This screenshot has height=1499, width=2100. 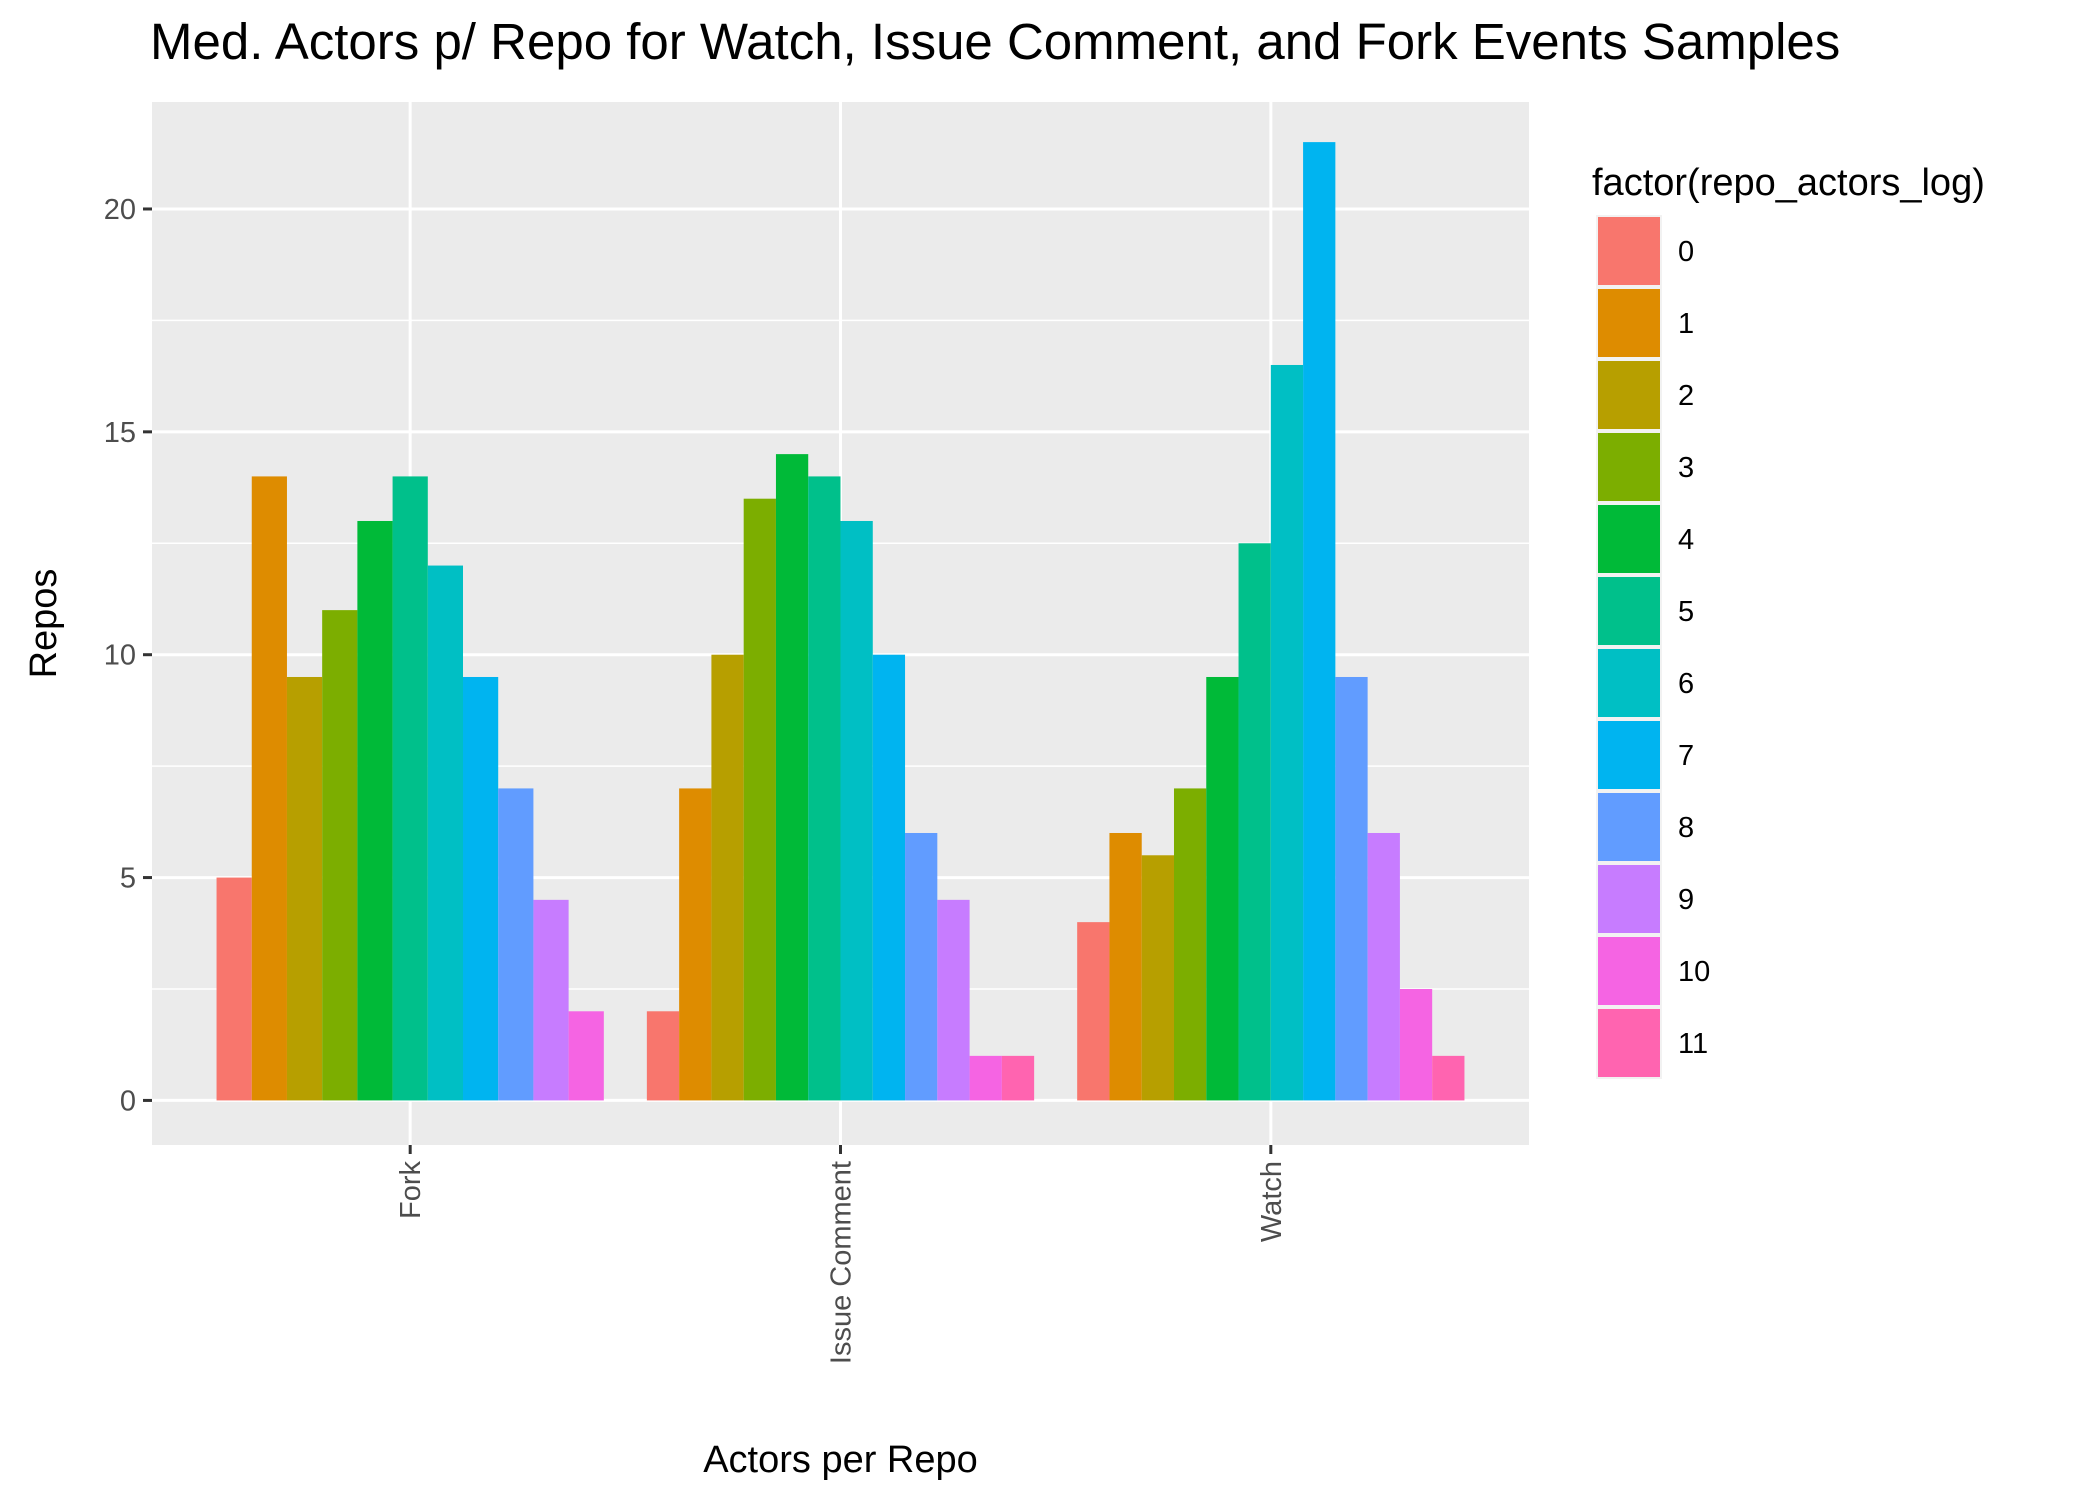 What do you see at coordinates (1788, 183) in the screenshot?
I see `legend-title: factor(repo_actors_log)` at bounding box center [1788, 183].